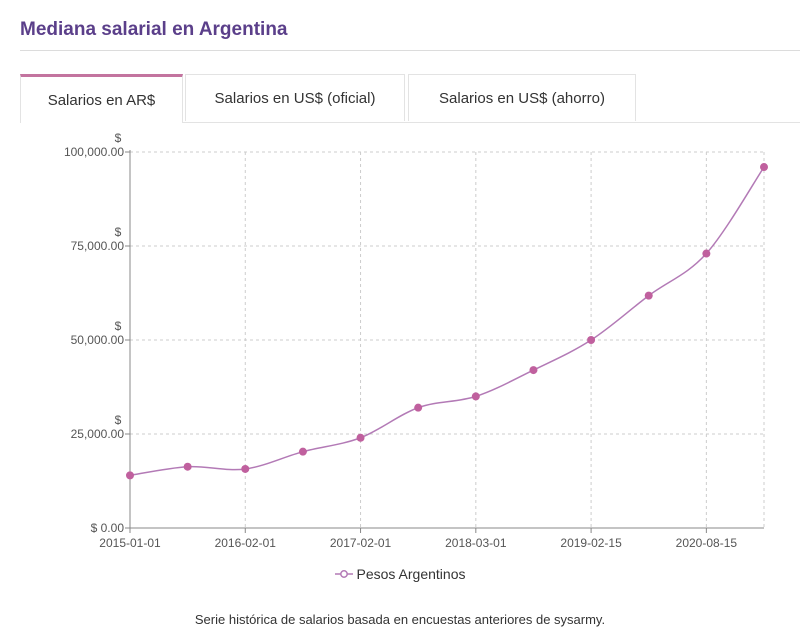 The width and height of the screenshot is (800, 636). What do you see at coordinates (98, 434) in the screenshot?
I see `y-tick-label: 25,000.00` at bounding box center [98, 434].